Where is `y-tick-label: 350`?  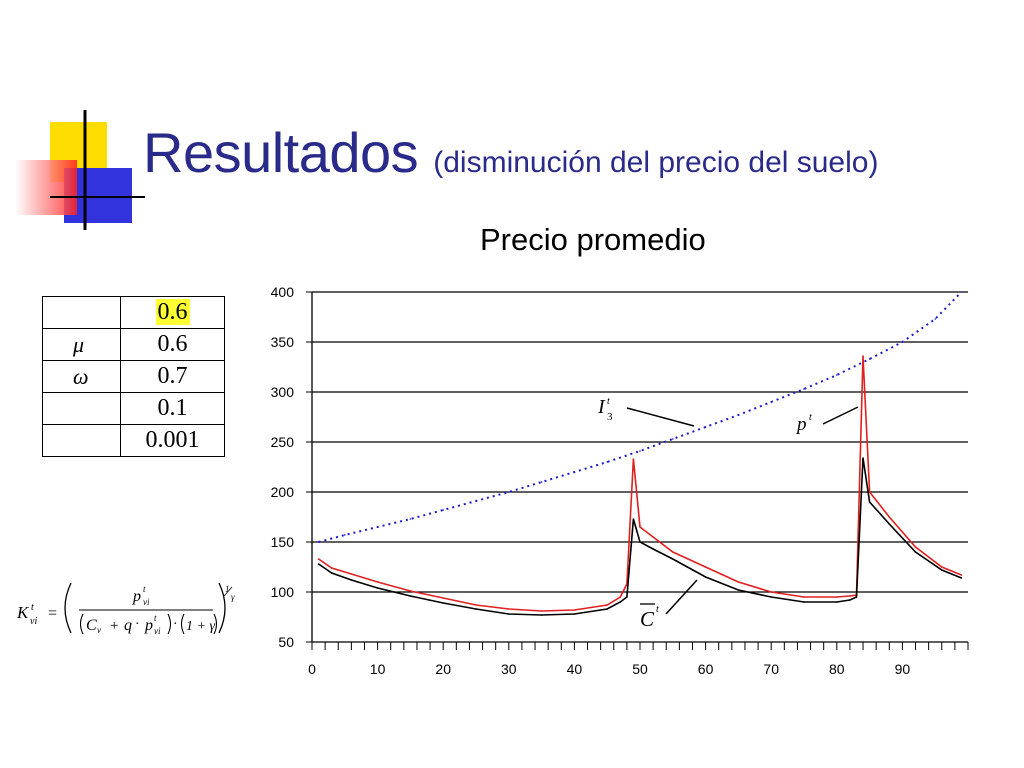
y-tick-label: 350 is located at coordinates (283, 342).